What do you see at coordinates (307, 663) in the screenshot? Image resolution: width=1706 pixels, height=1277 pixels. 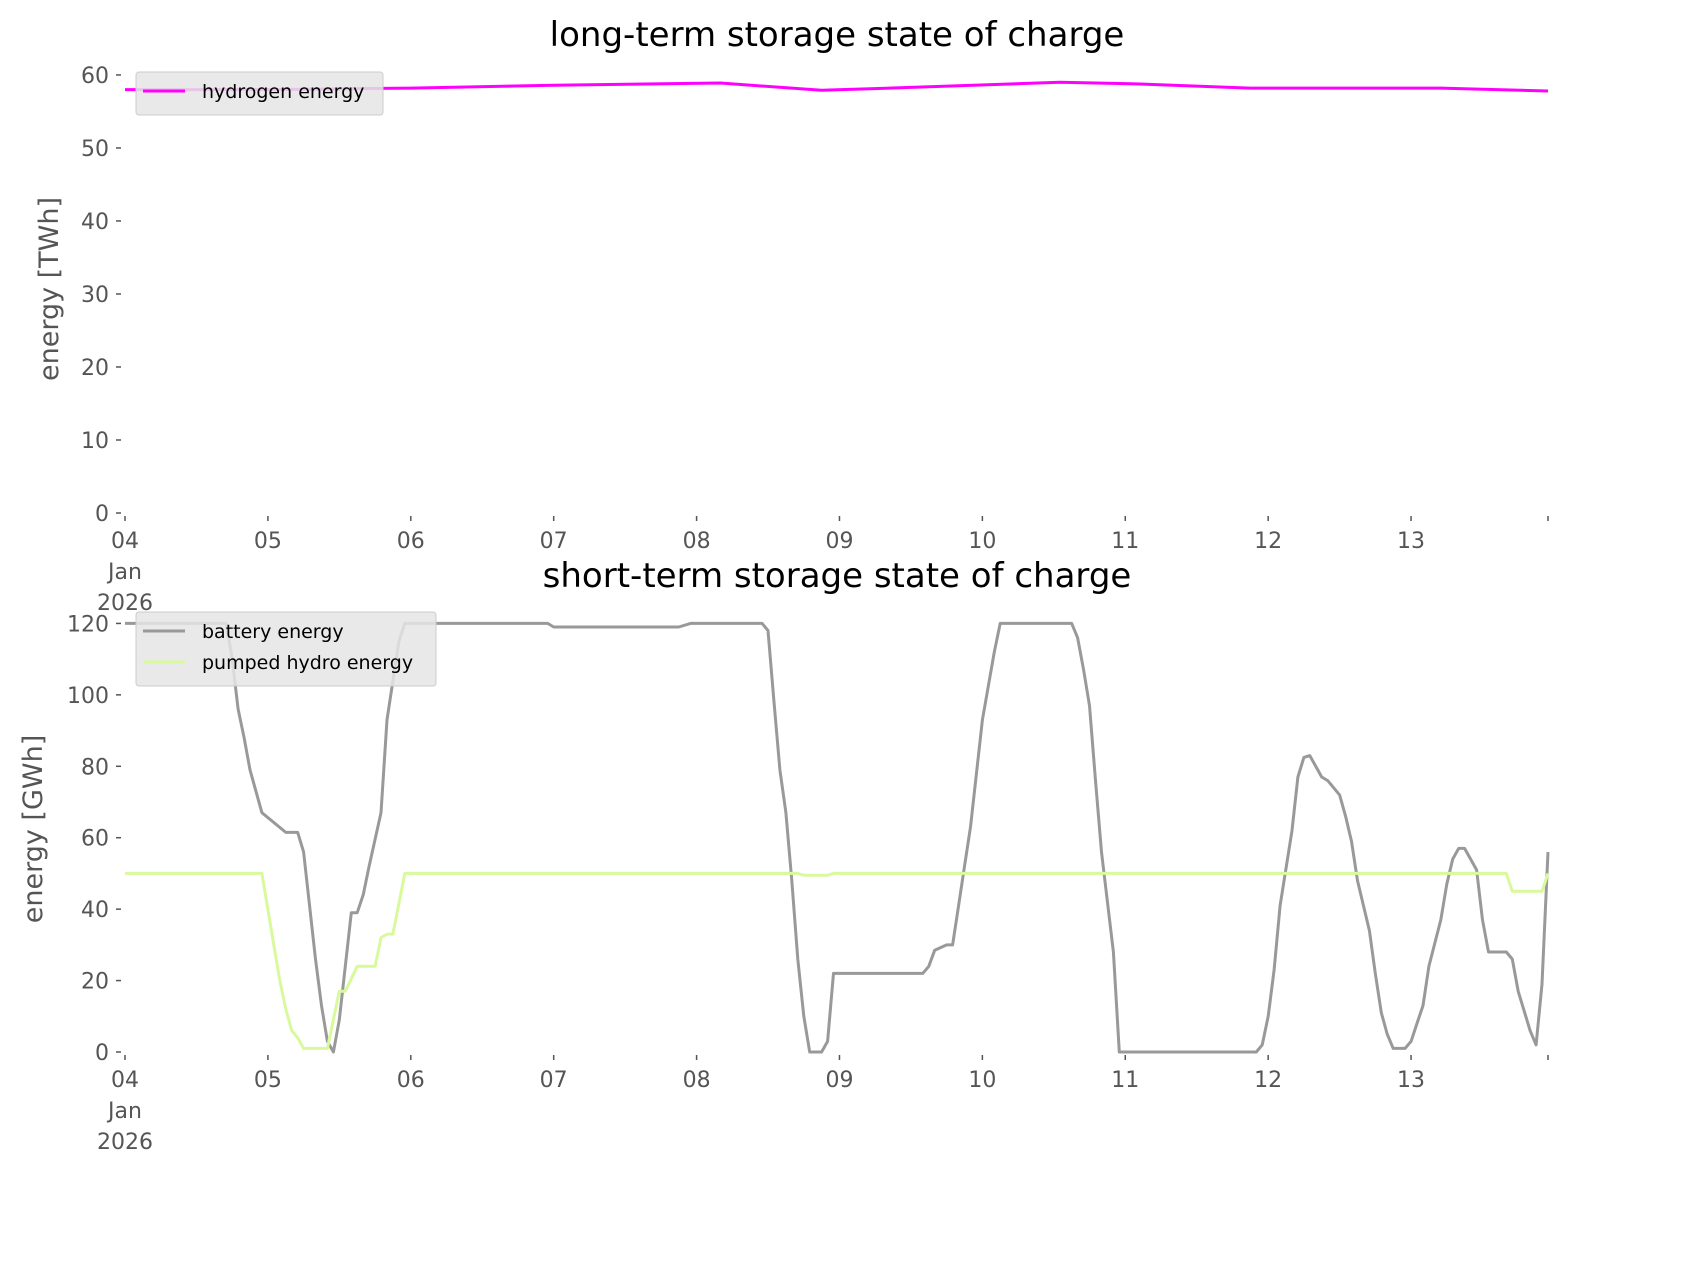 I see `legend-label: pumped hydro energy` at bounding box center [307, 663].